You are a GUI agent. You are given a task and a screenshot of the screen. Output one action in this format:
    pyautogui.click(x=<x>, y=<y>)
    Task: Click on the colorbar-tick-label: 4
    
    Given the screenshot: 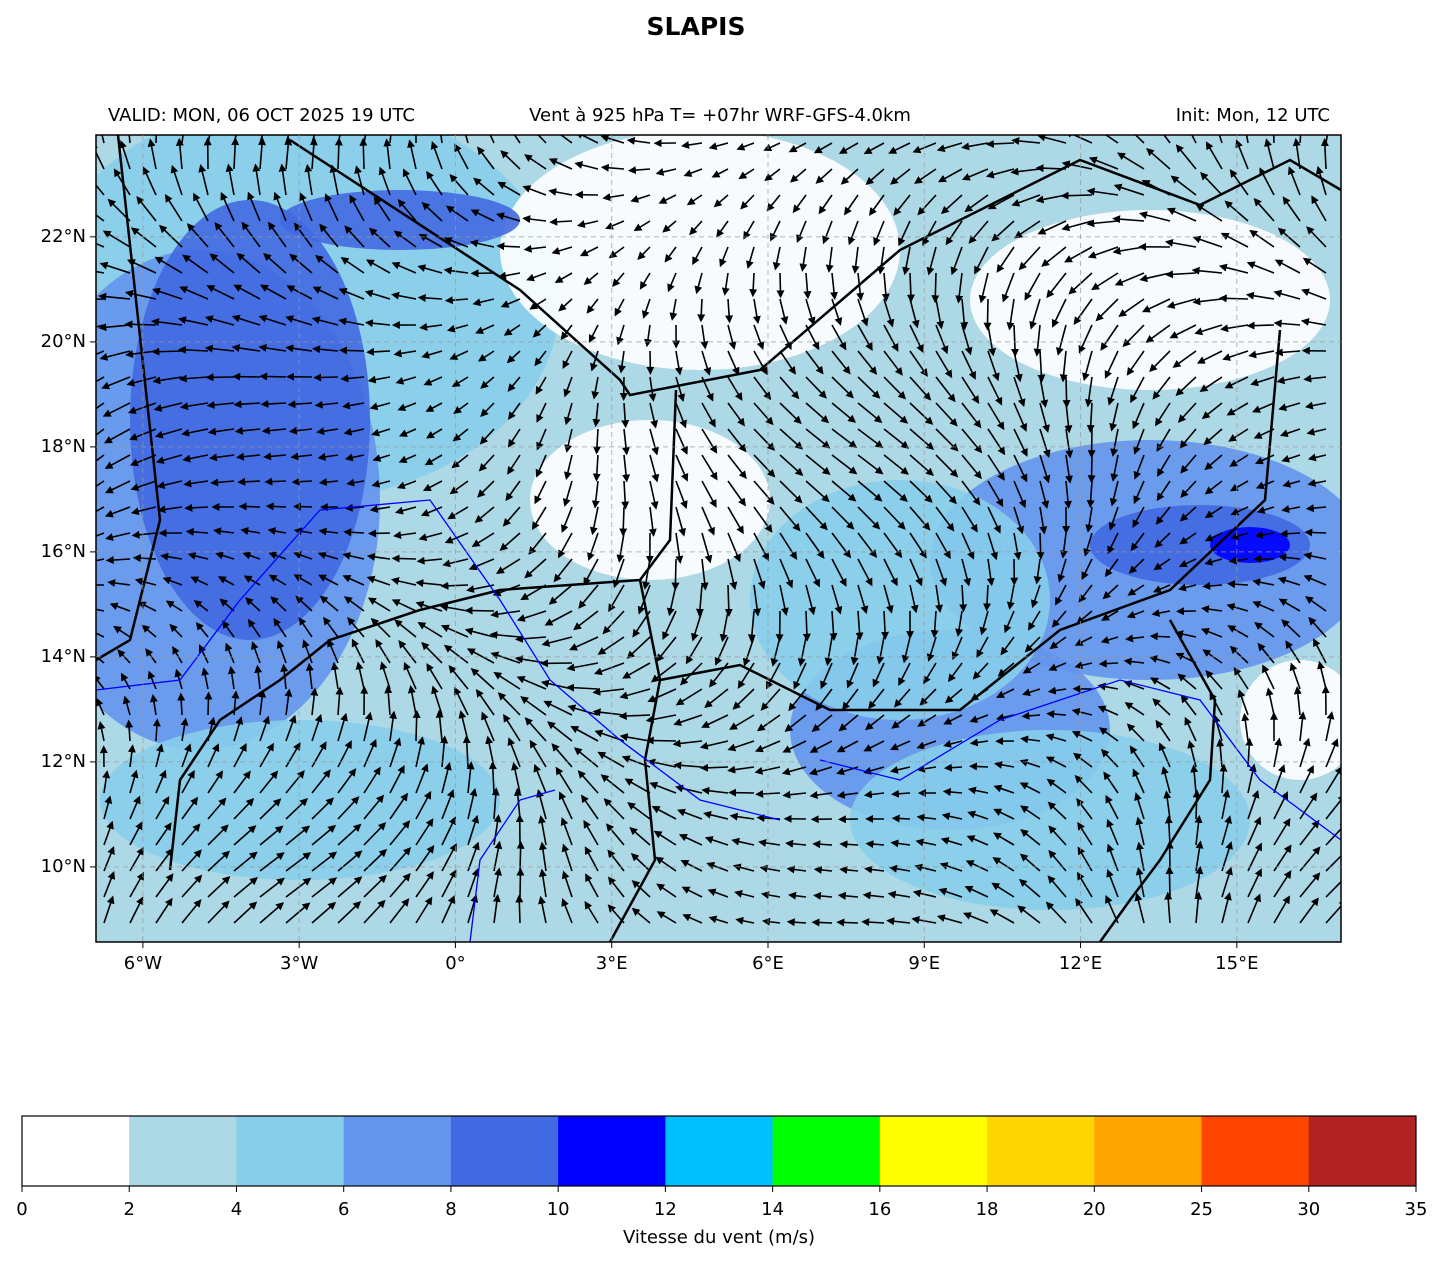 What is the action you would take?
    pyautogui.click(x=236, y=1209)
    